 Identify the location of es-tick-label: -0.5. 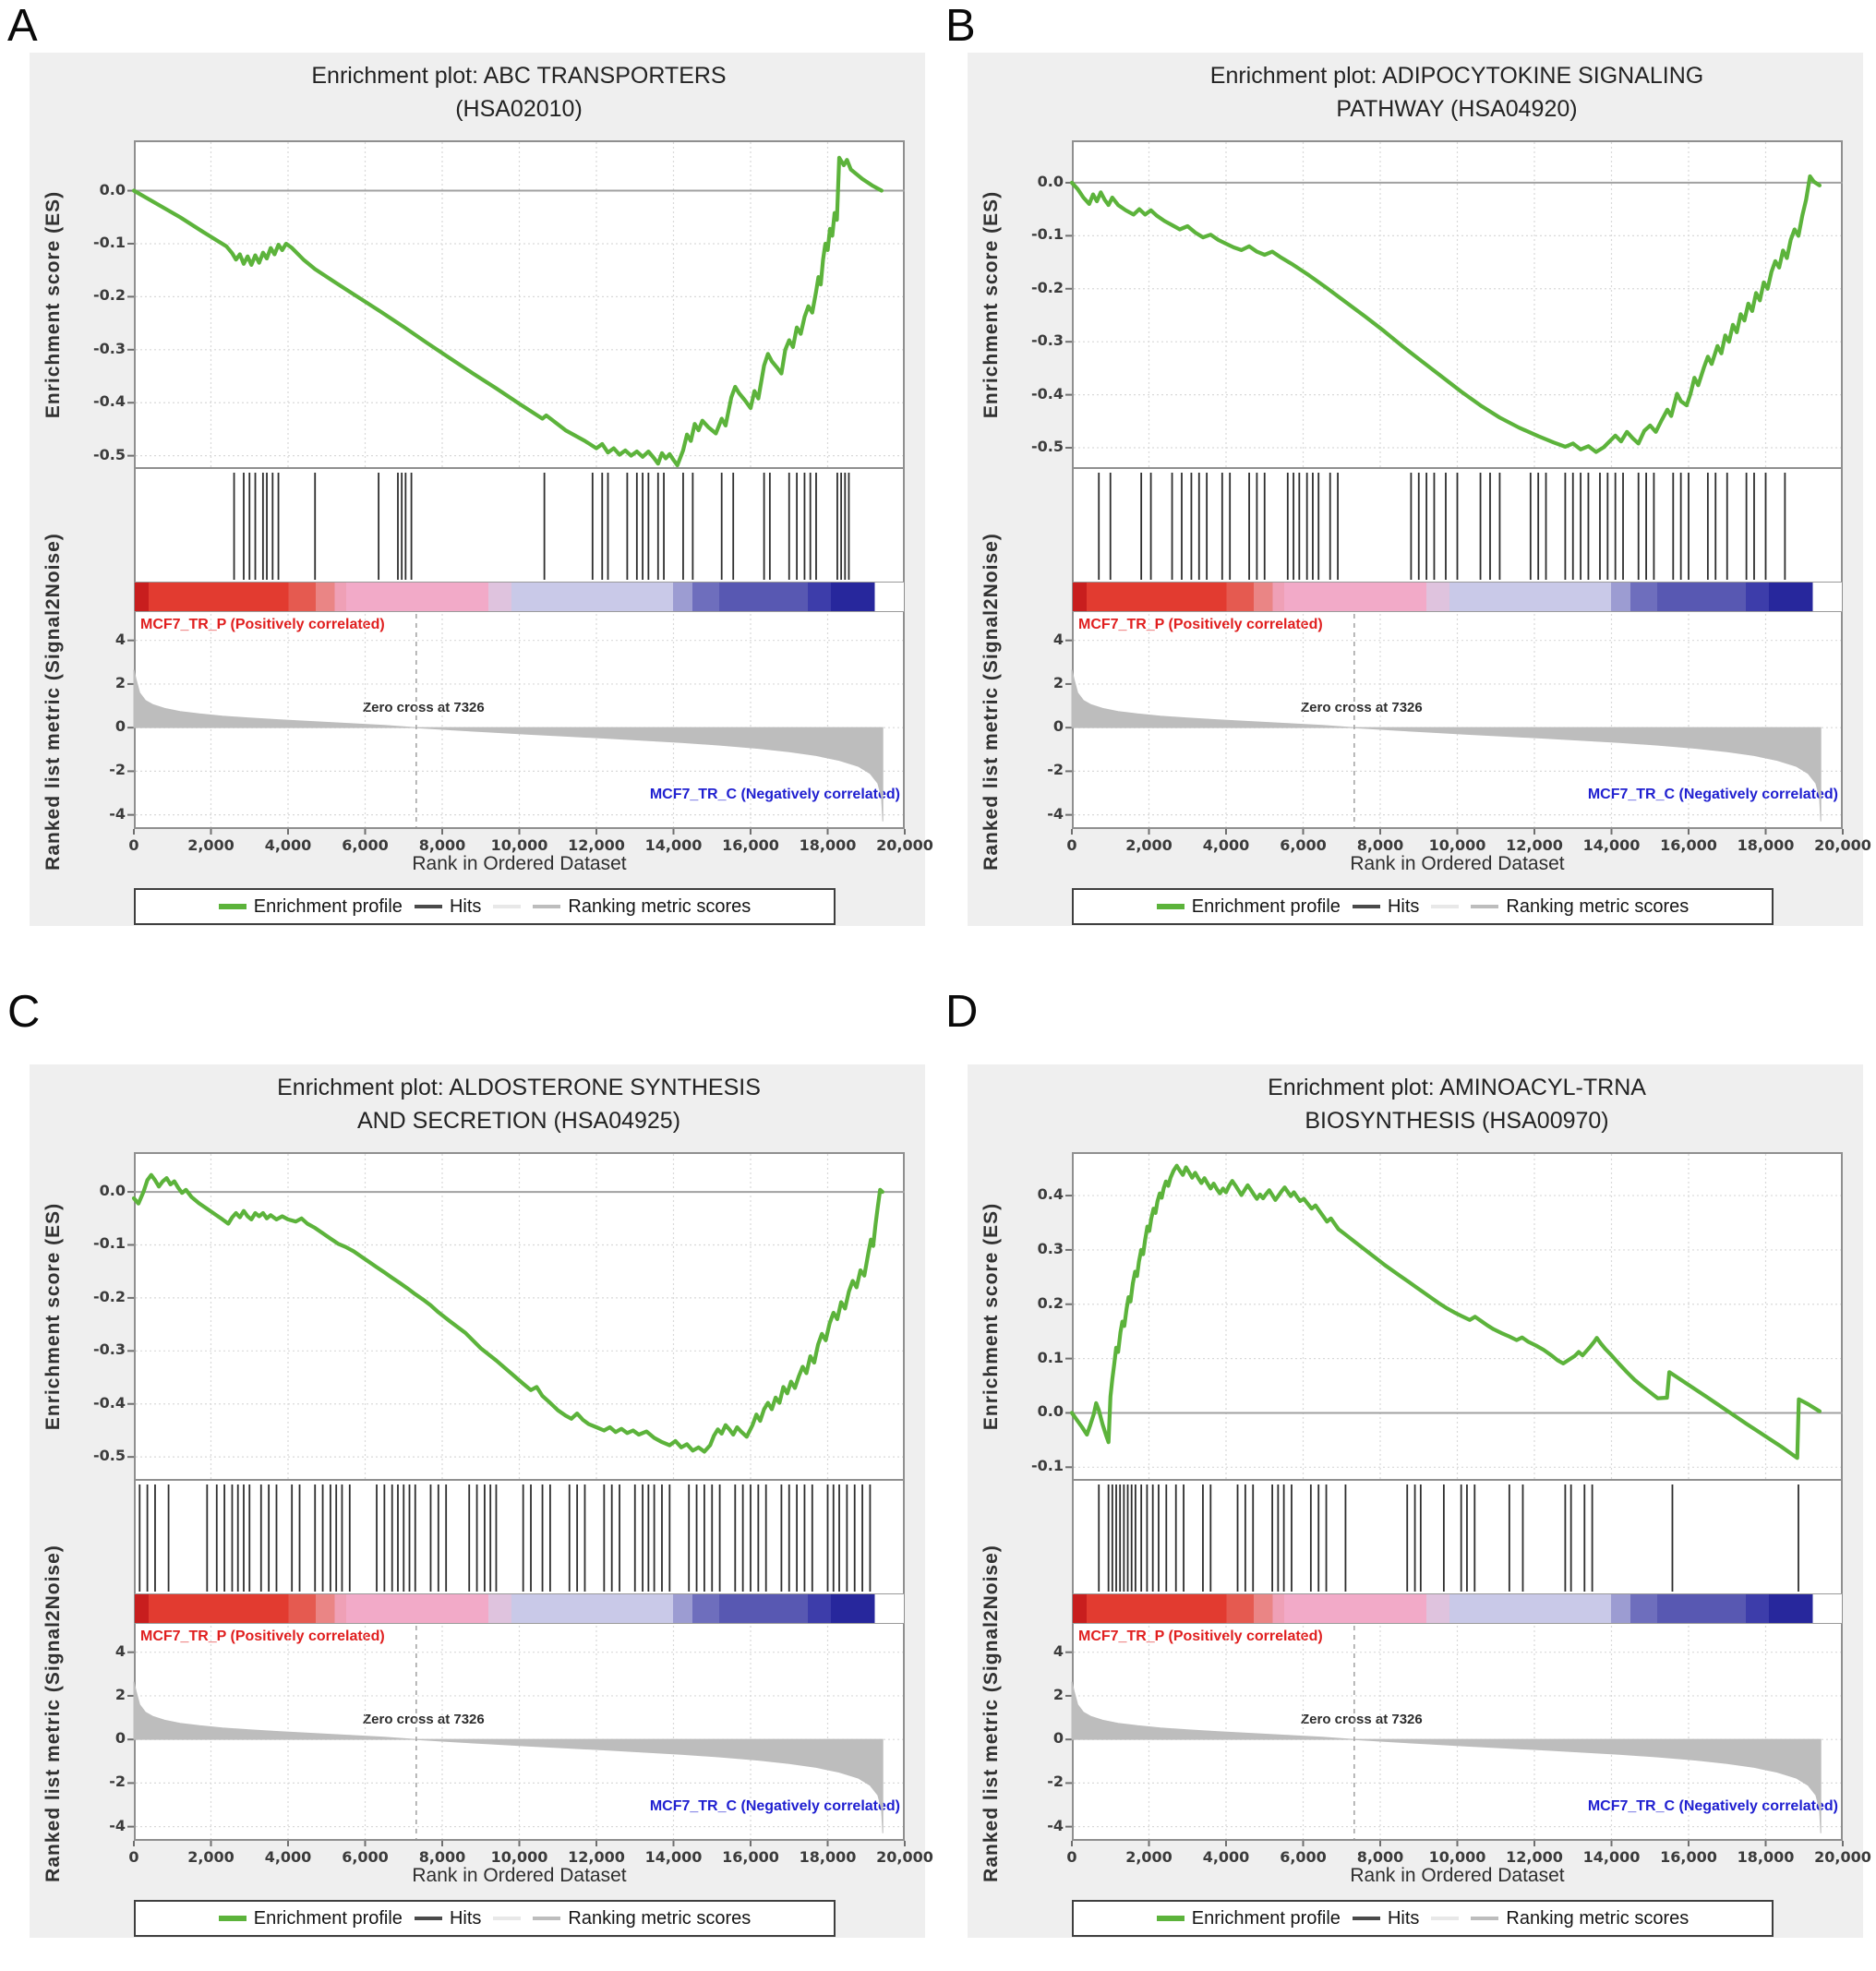
(1047, 447).